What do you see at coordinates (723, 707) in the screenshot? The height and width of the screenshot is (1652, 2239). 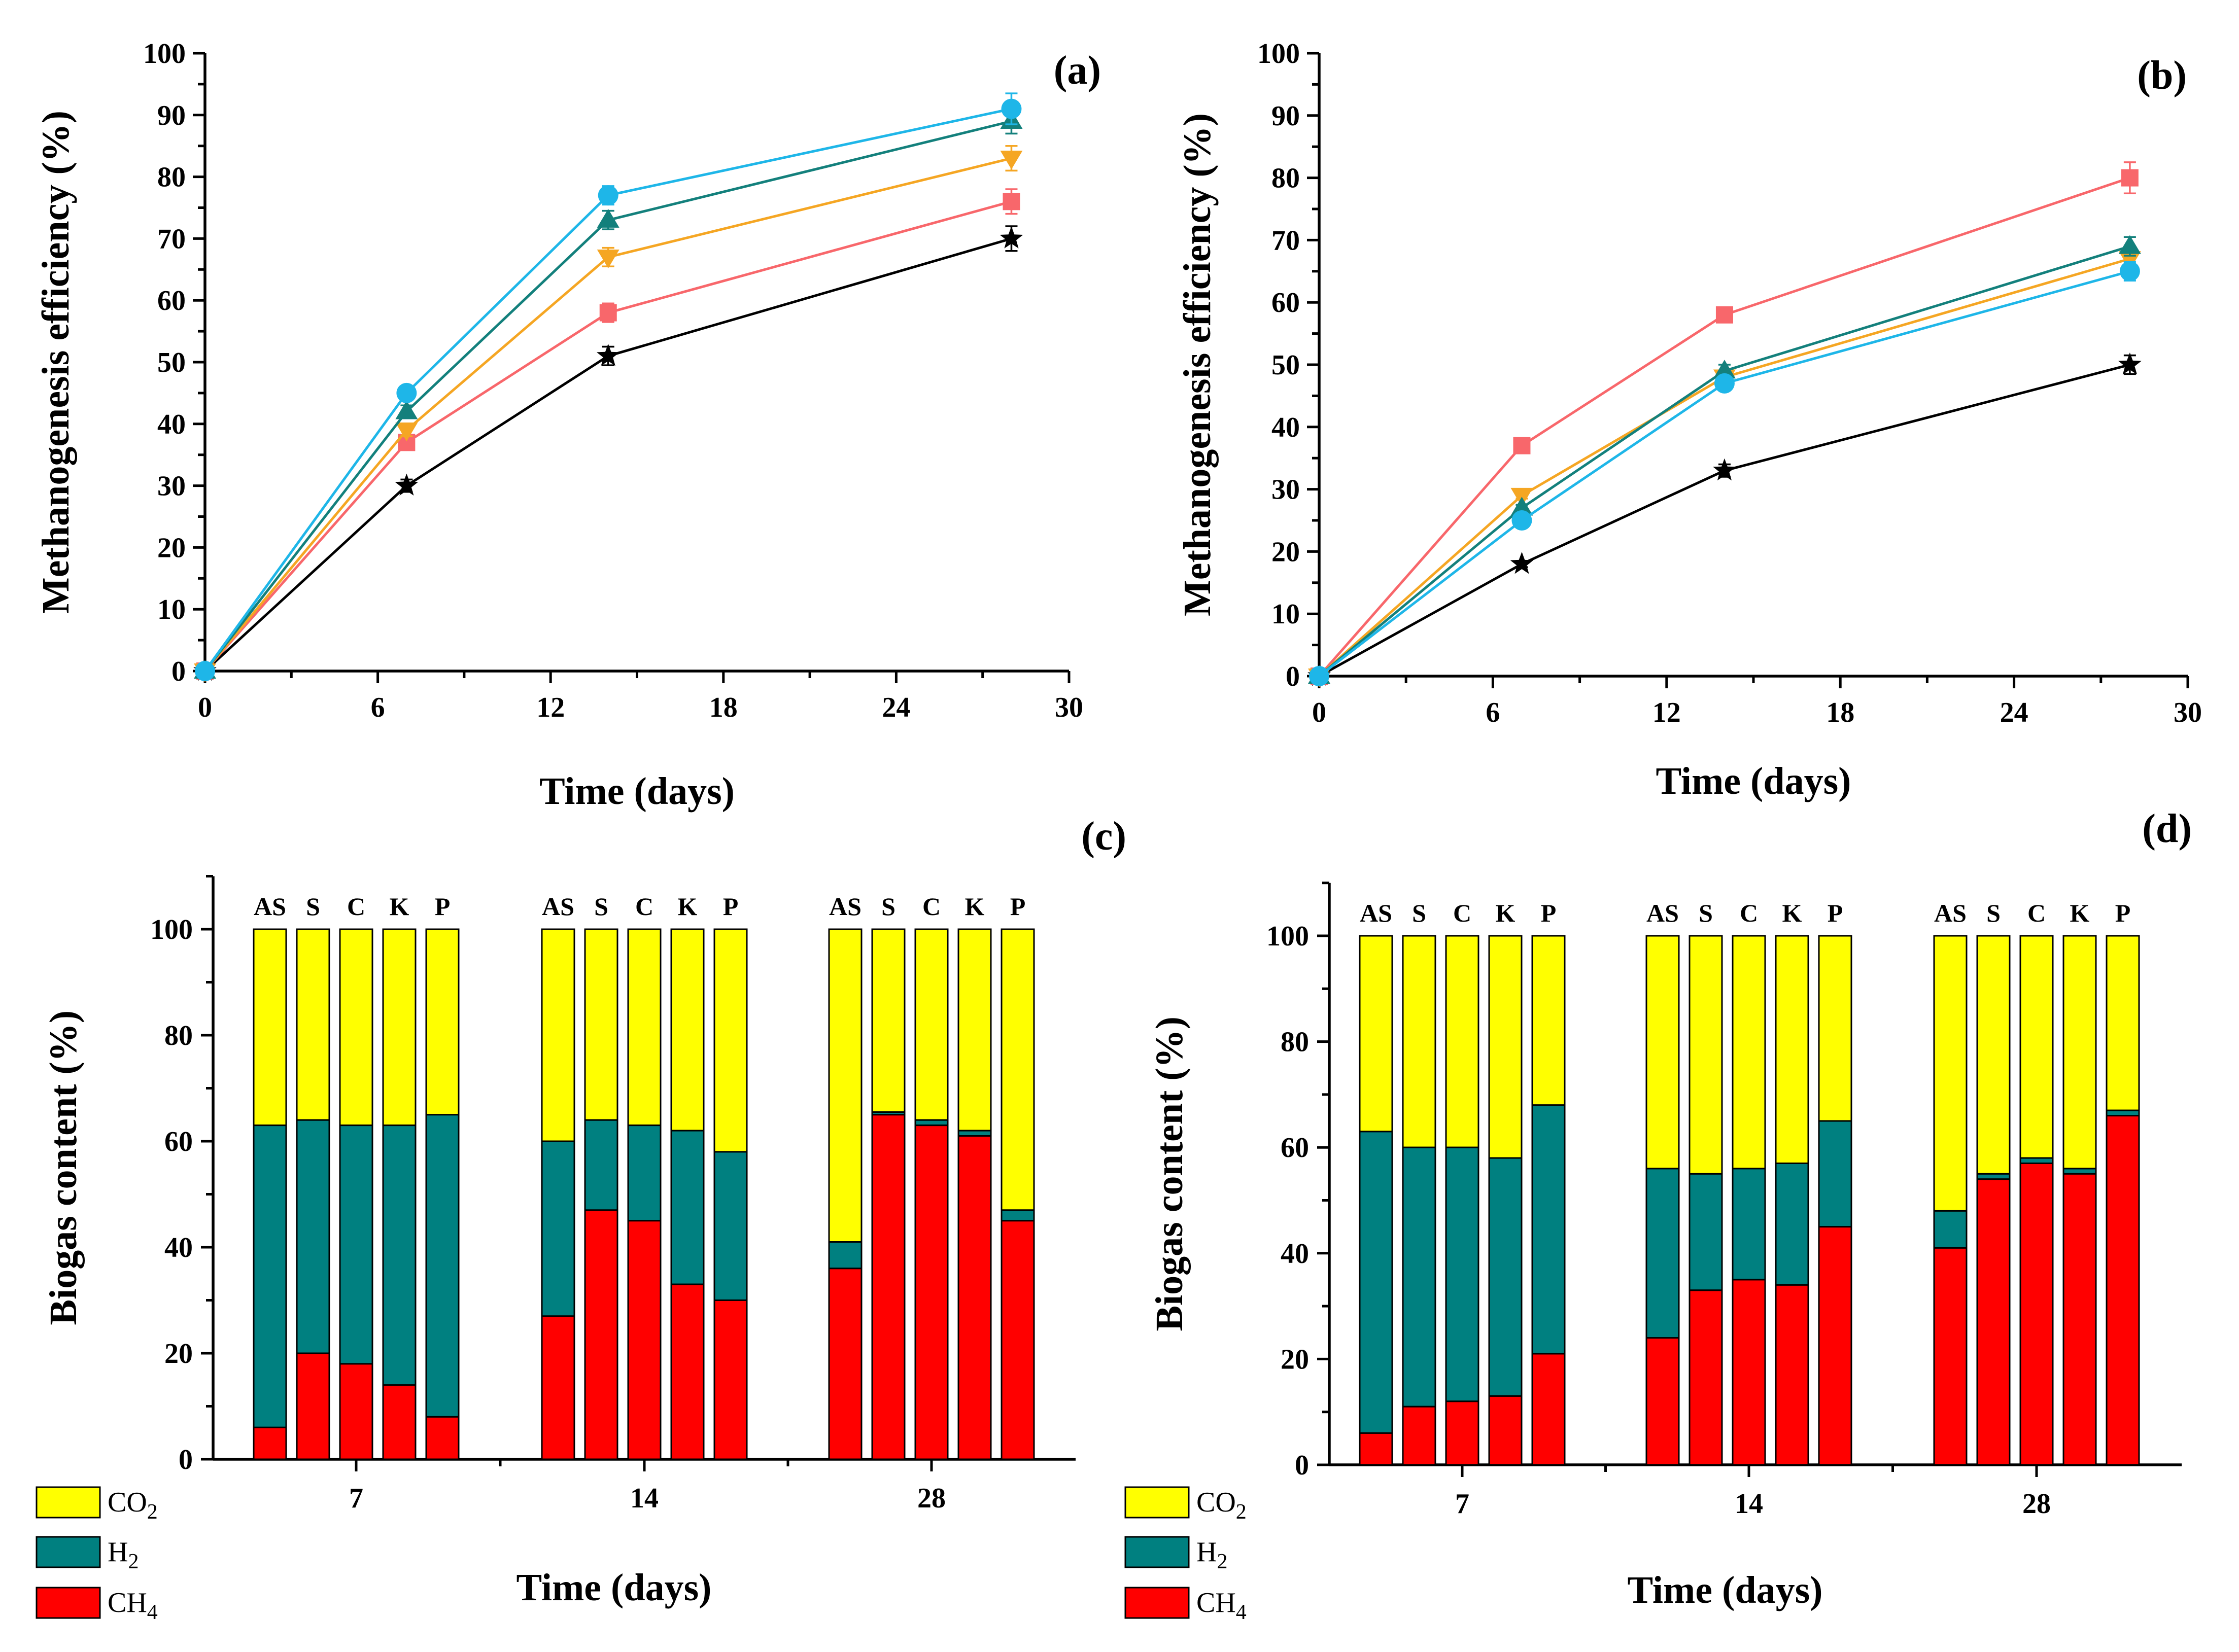 I see `x-tick-label: 18` at bounding box center [723, 707].